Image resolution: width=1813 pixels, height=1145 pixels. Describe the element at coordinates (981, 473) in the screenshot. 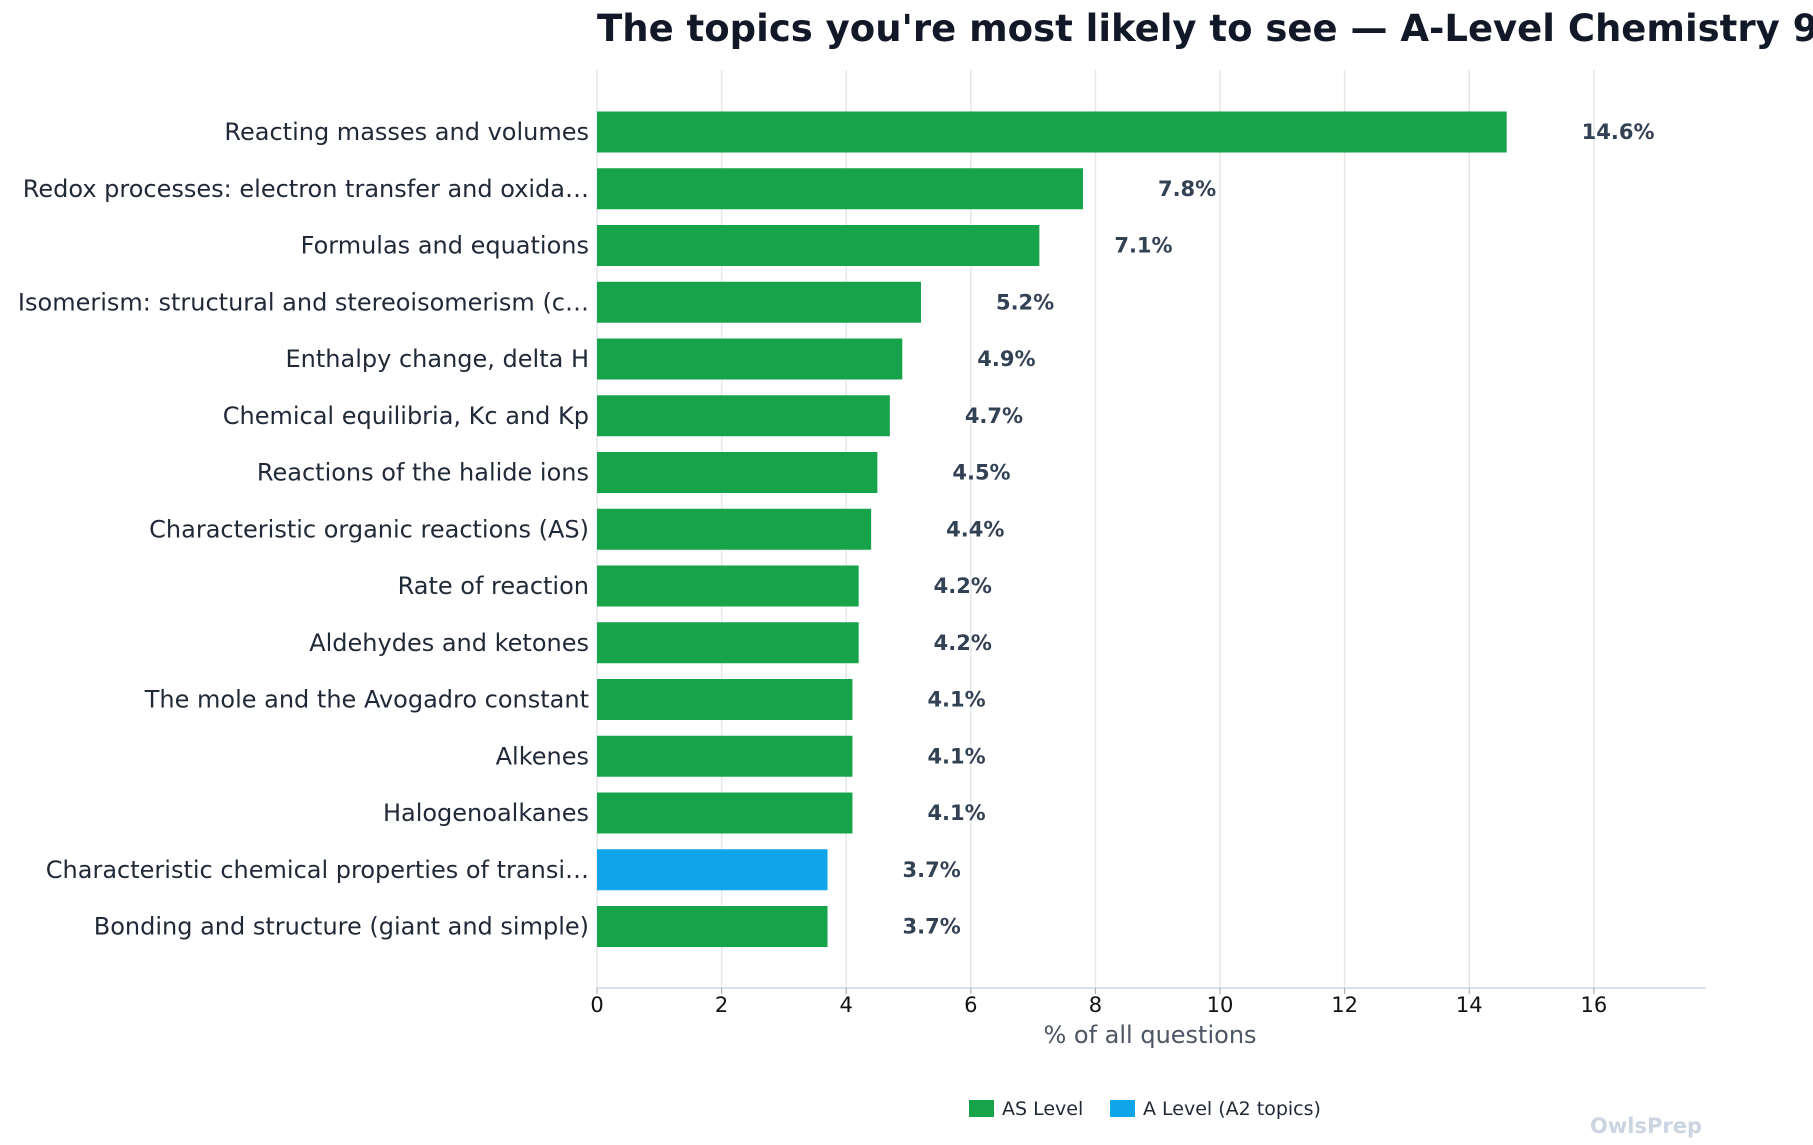

I see `value-label: 4.5%` at that location.